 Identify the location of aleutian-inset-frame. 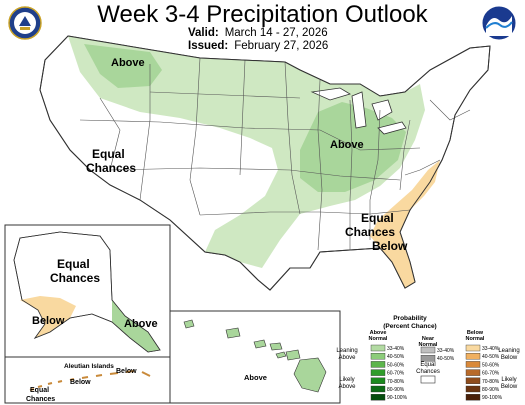
(87, 380).